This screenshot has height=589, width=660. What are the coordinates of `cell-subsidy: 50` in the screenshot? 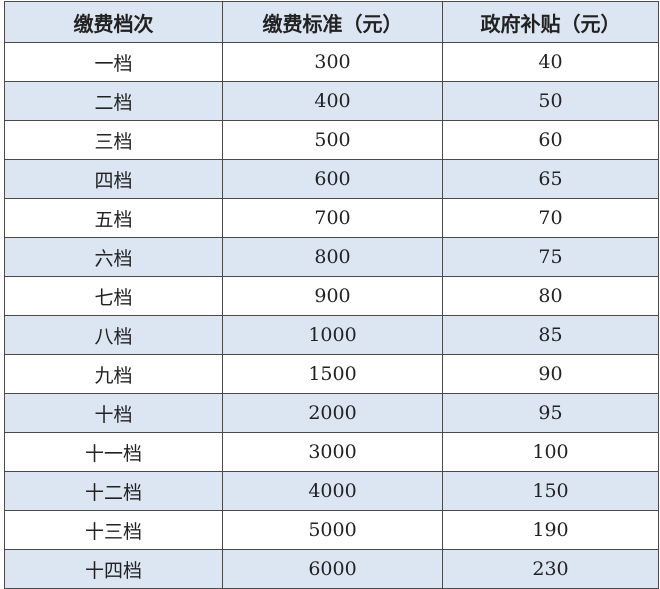 It's located at (550, 101).